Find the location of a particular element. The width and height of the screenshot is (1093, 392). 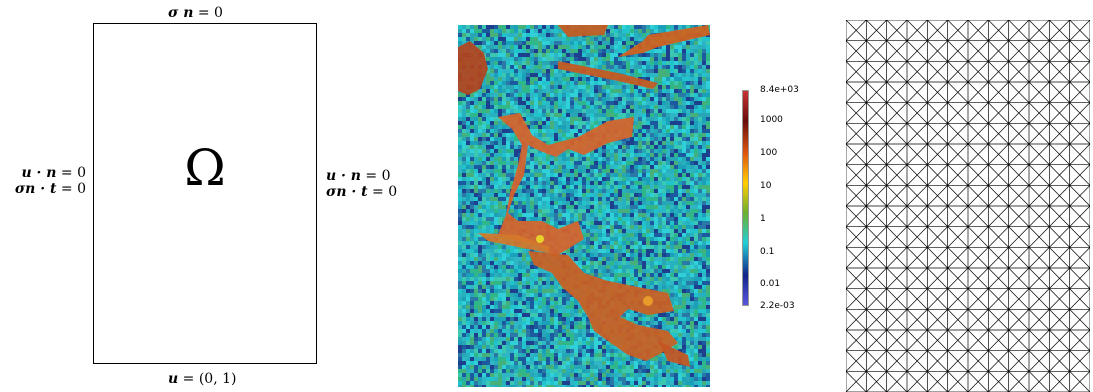

top-boundary-condition: σ n = 0 is located at coordinates (195, 13).